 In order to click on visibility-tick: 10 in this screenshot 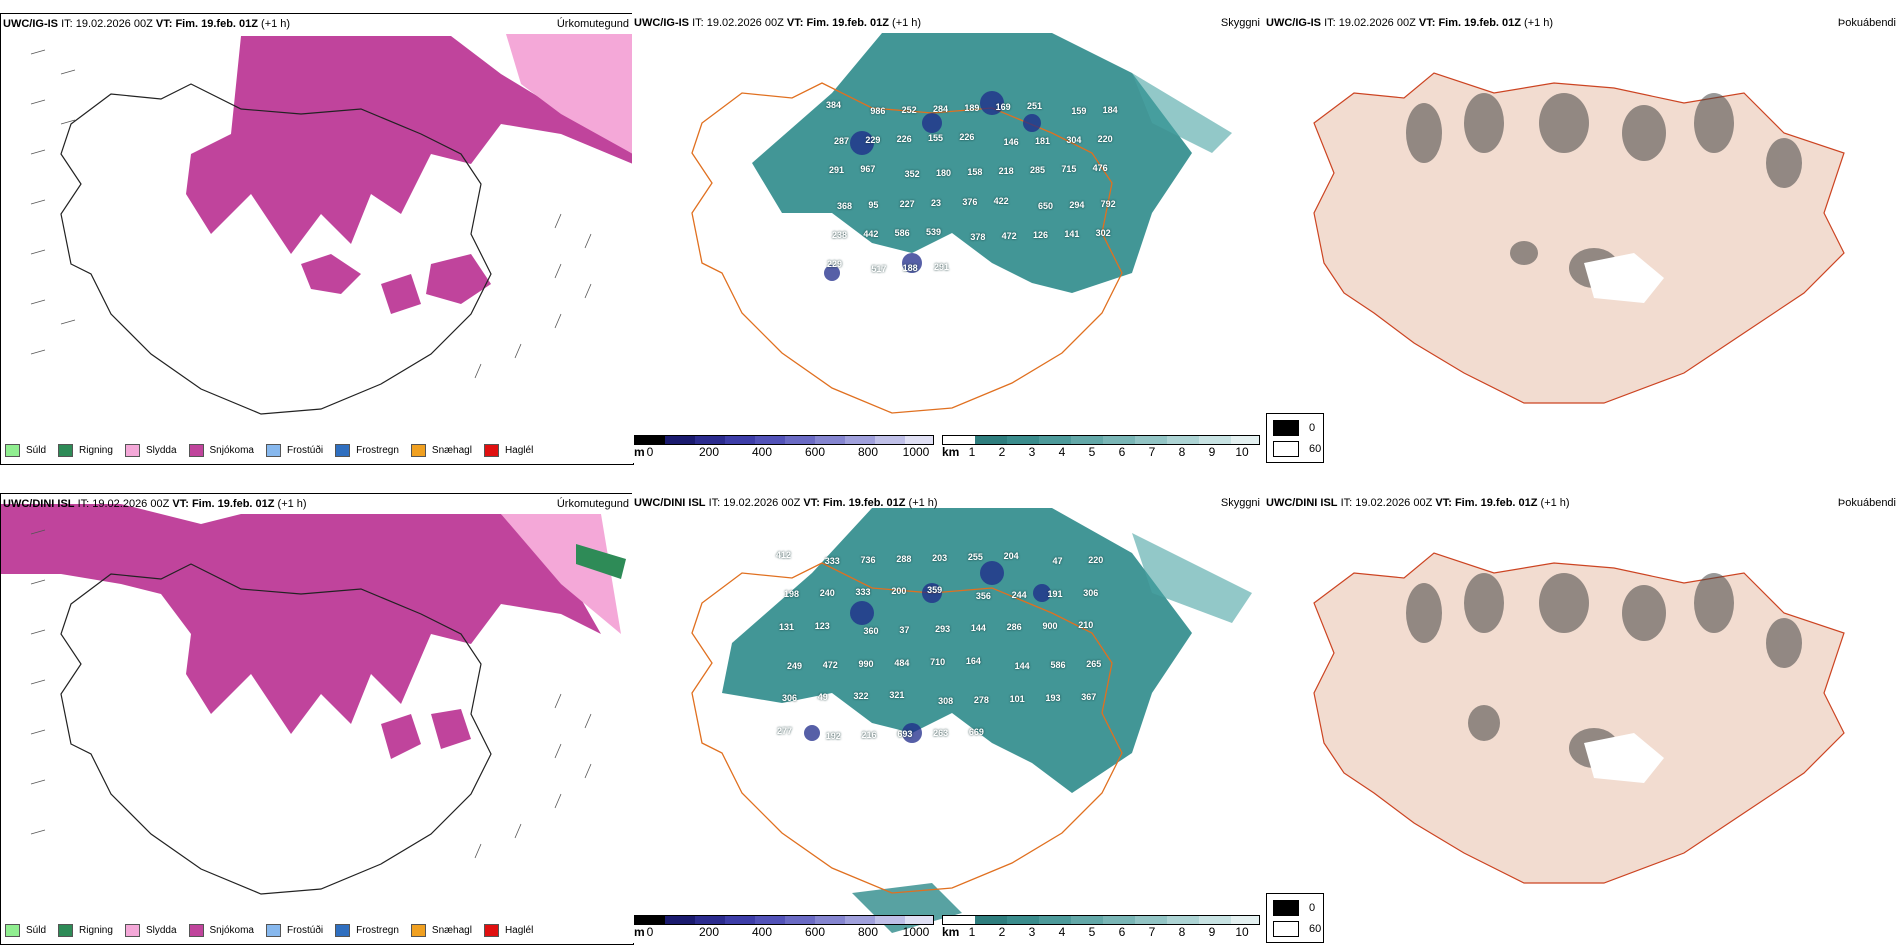, I will do `click(1242, 452)`.